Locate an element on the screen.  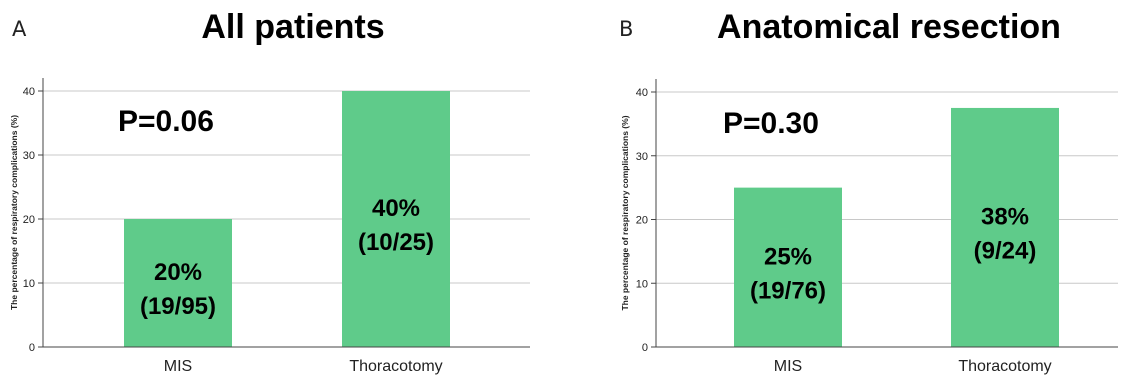
chart-title: All patients is located at coordinates (292, 27).